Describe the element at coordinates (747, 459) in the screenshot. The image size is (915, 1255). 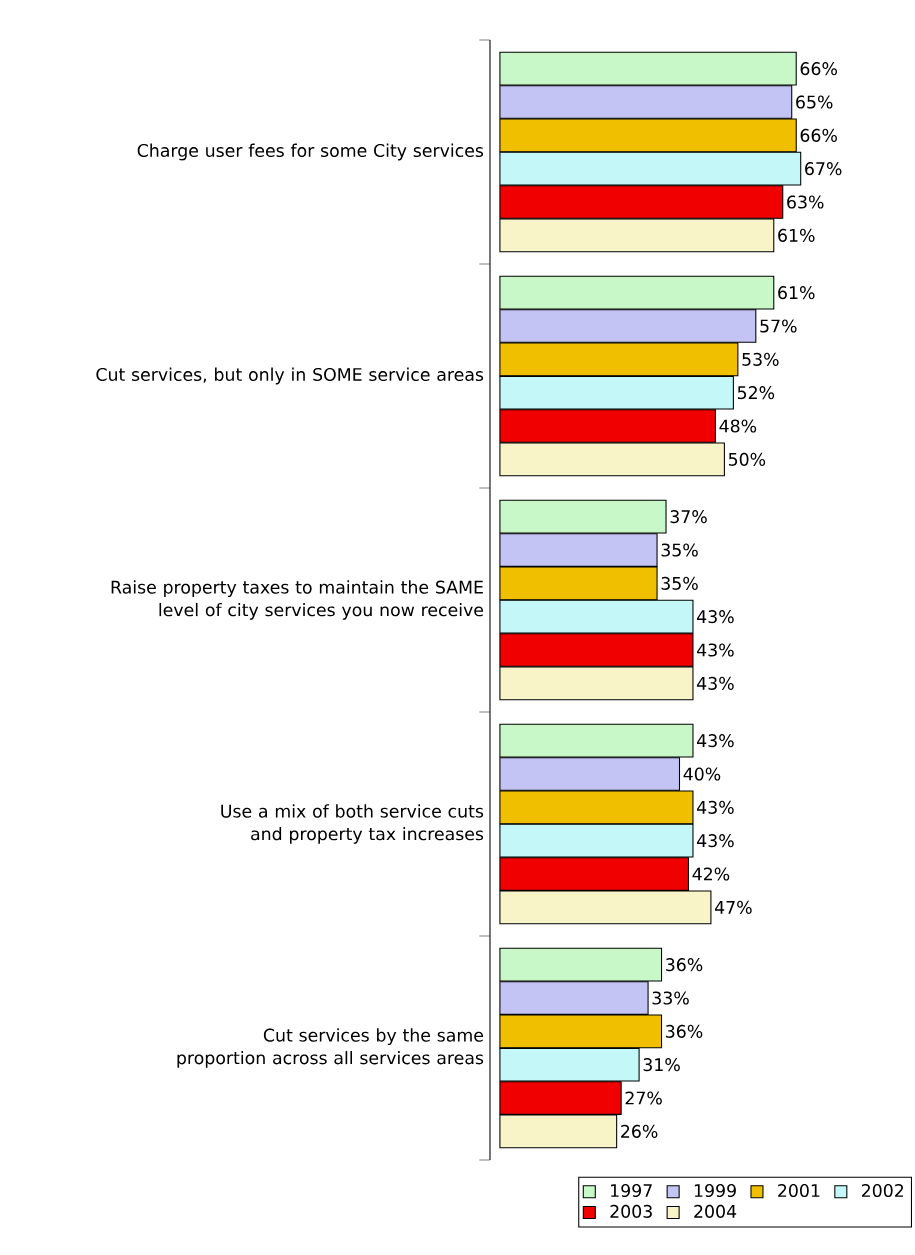
I see `data-label: 50%` at that location.